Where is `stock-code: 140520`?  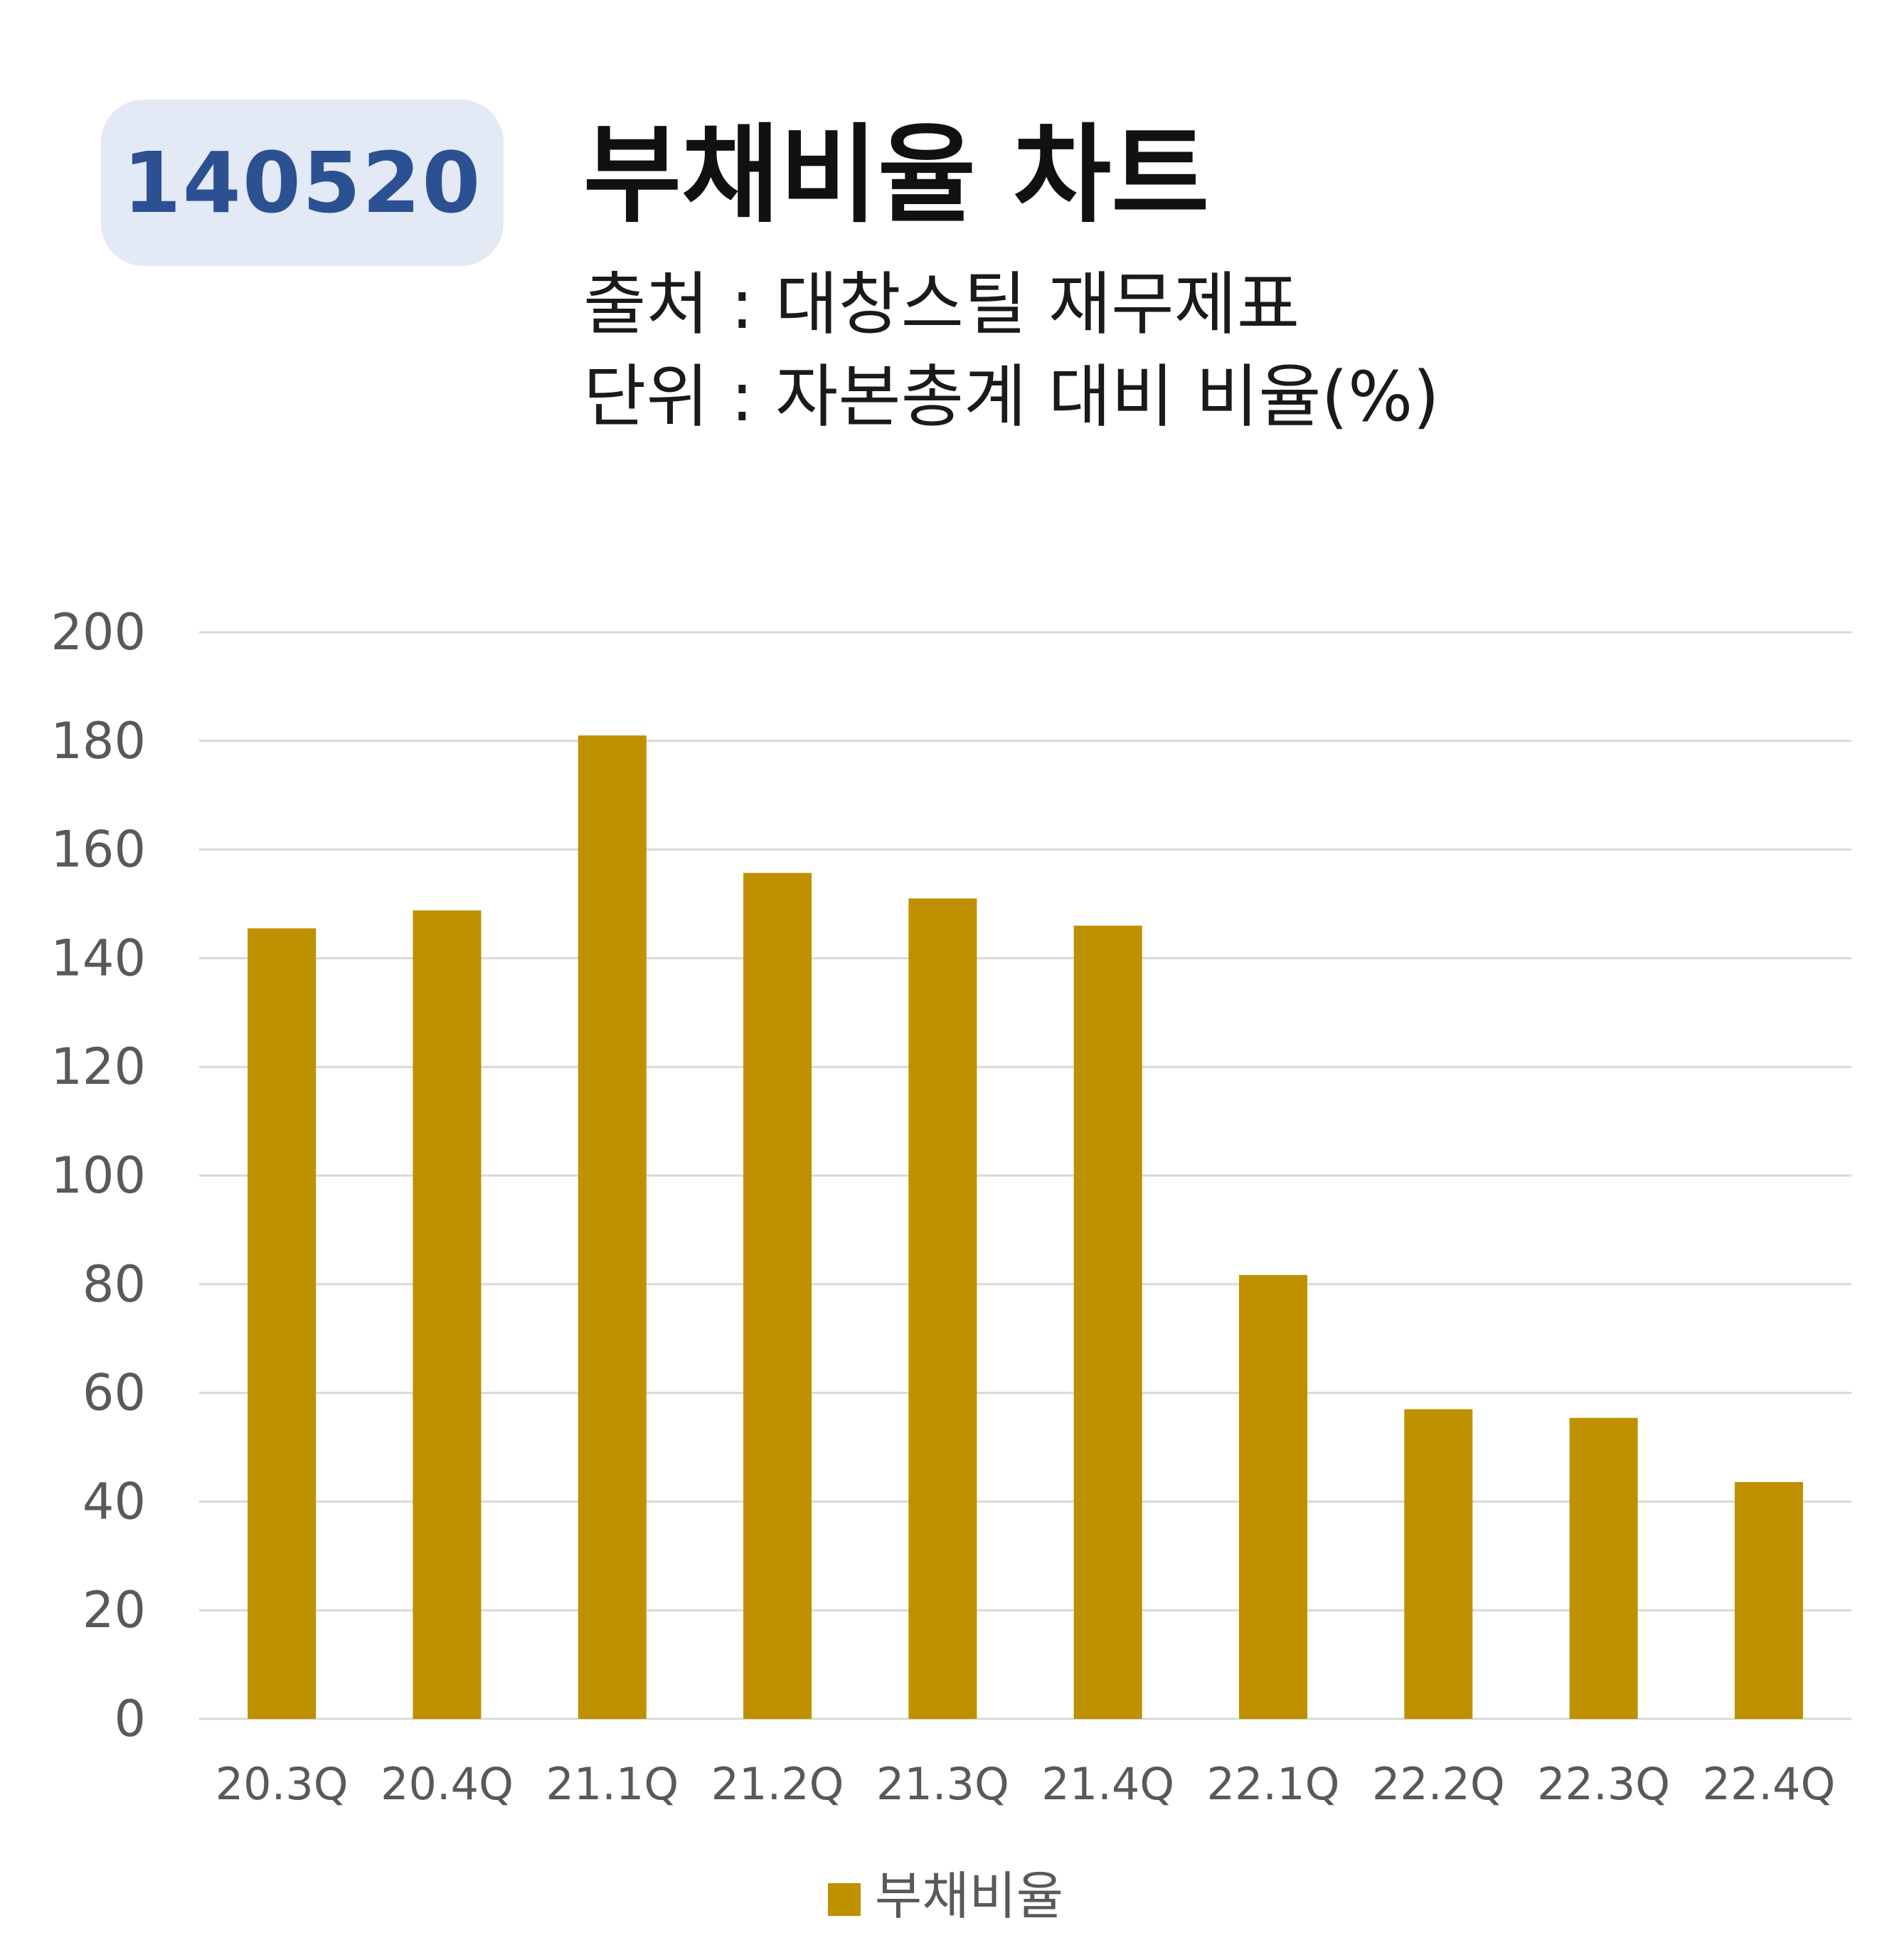
stock-code: 140520 is located at coordinates (302, 183).